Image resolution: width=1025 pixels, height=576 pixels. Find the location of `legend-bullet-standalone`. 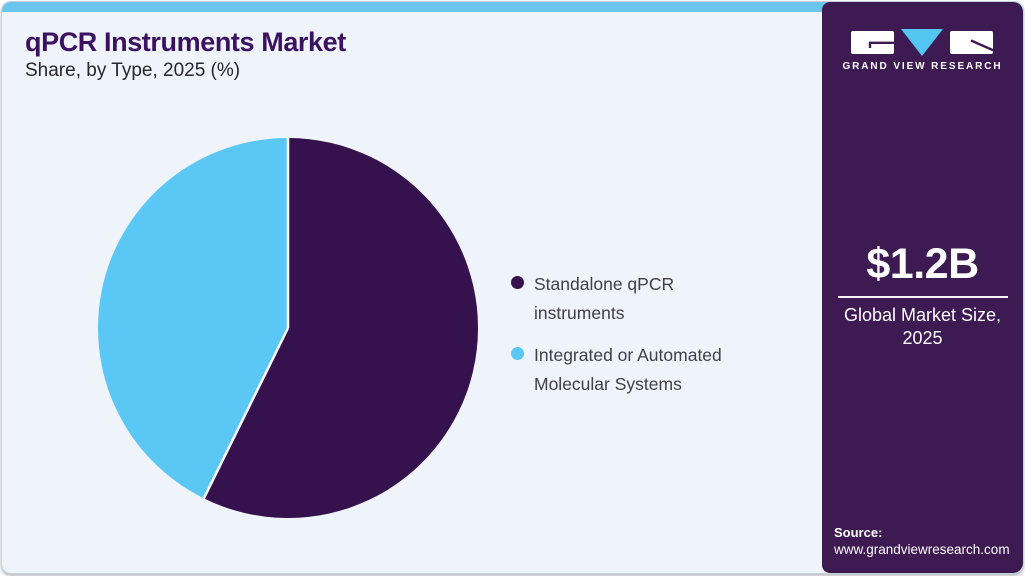

legend-bullet-standalone is located at coordinates (517, 282).